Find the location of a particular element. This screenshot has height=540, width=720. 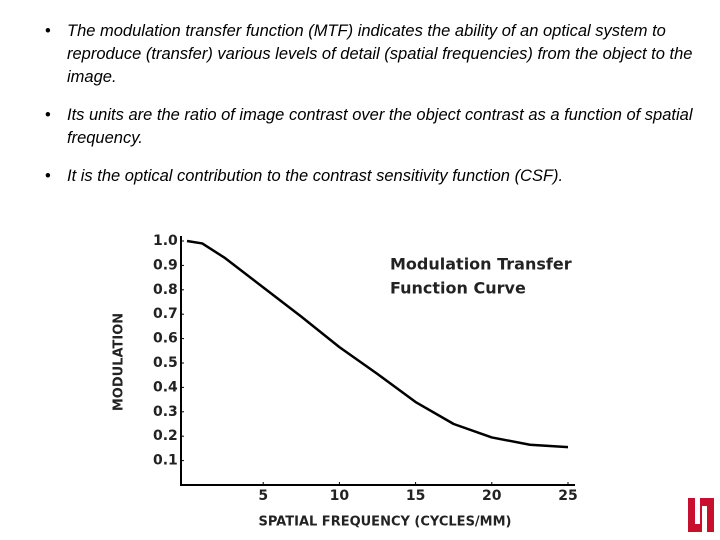

y-tick-label: 0.1 is located at coordinates (165, 461).